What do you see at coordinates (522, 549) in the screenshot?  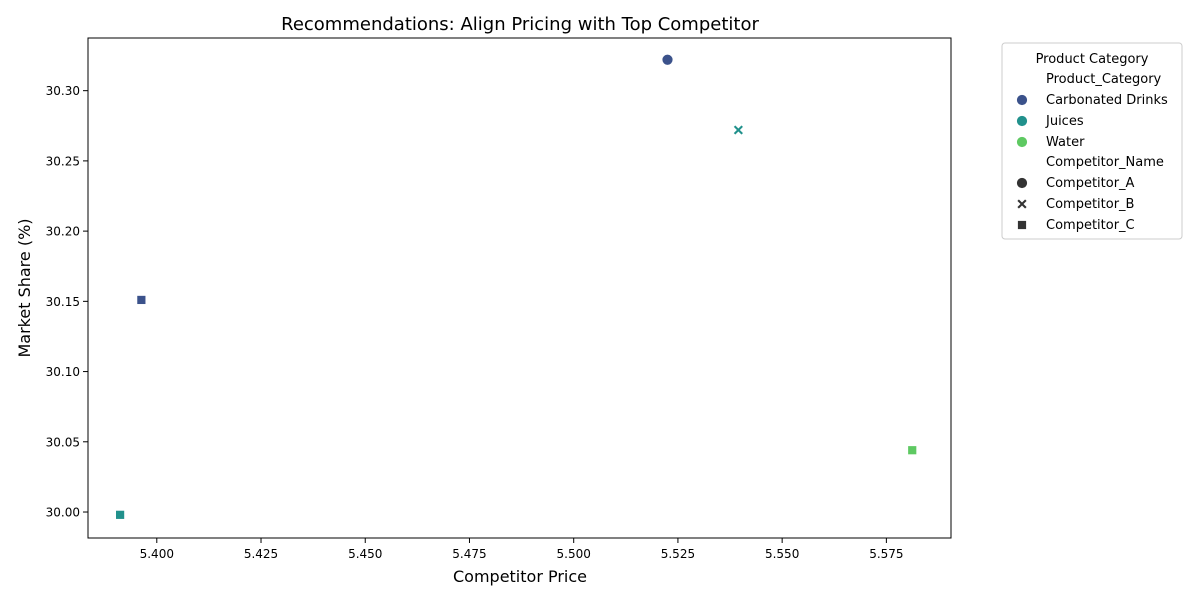 I see `x-axis: 5.400 5.425 5.450 5.475 5.500 5.525 5.550 5.575` at bounding box center [522, 549].